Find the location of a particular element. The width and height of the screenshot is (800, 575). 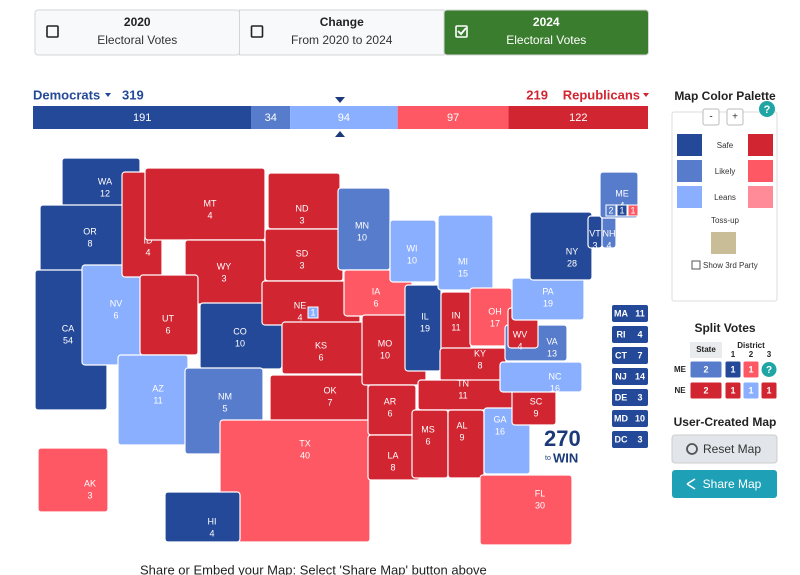

state-abbr: NH is located at coordinates (609, 233).